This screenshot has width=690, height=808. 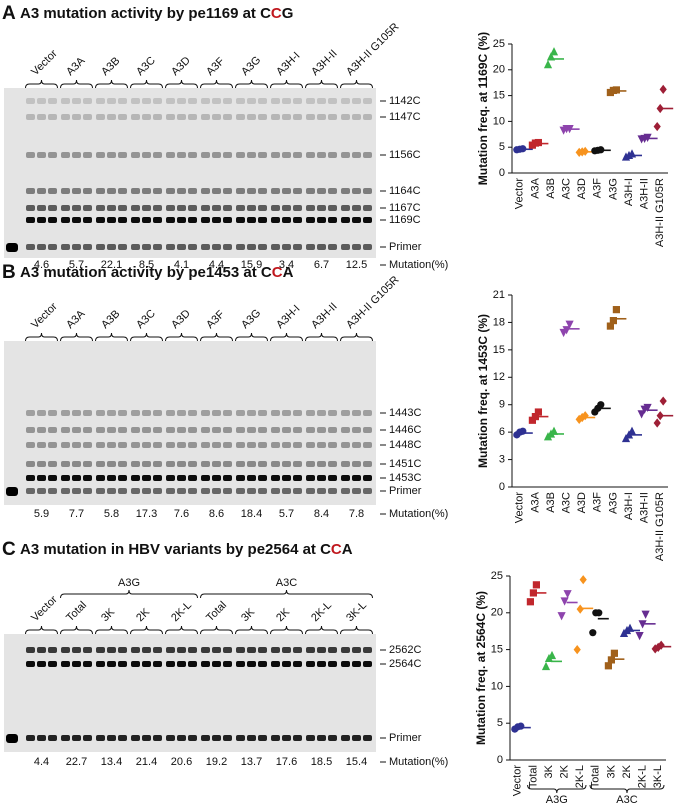 What do you see at coordinates (405, 650) in the screenshot?
I see `band-label: 2562C` at bounding box center [405, 650].